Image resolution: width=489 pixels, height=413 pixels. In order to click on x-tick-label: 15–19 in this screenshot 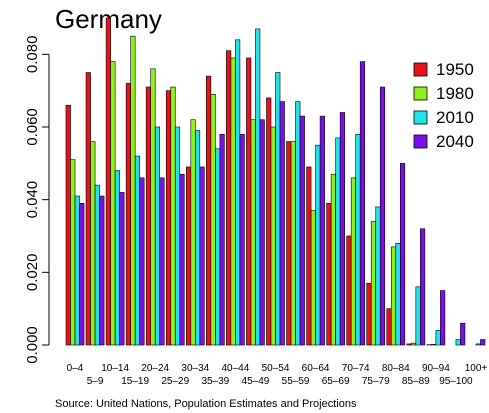, I will do `click(135, 381)`.